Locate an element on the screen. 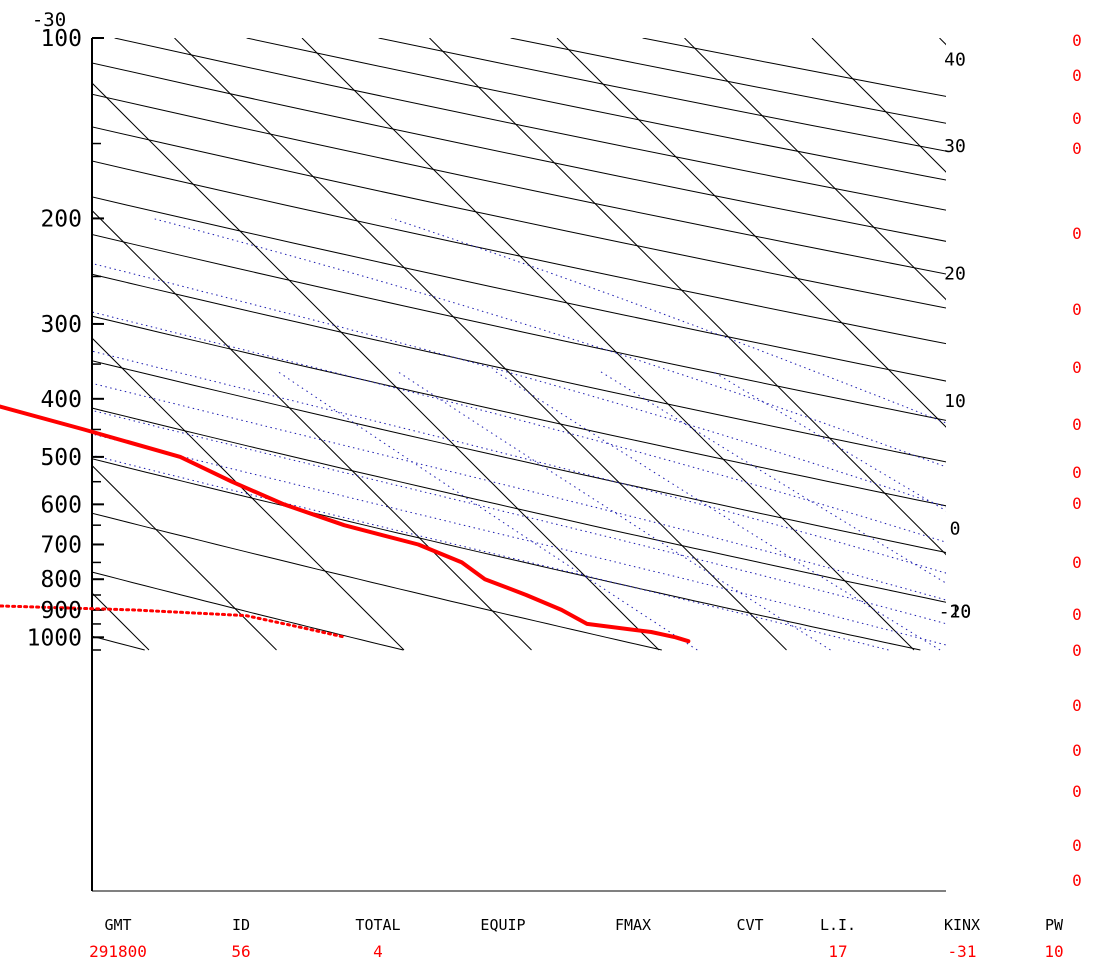 This screenshot has height=964, width=1097. stat-label: CVT is located at coordinates (749, 925).